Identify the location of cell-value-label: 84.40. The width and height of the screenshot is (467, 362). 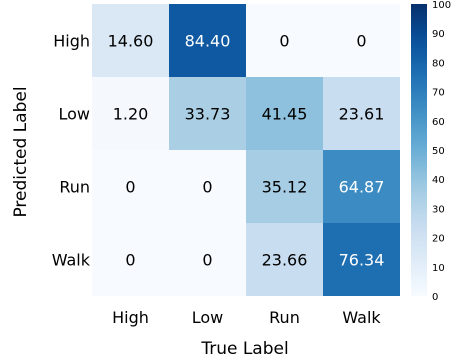
(208, 41).